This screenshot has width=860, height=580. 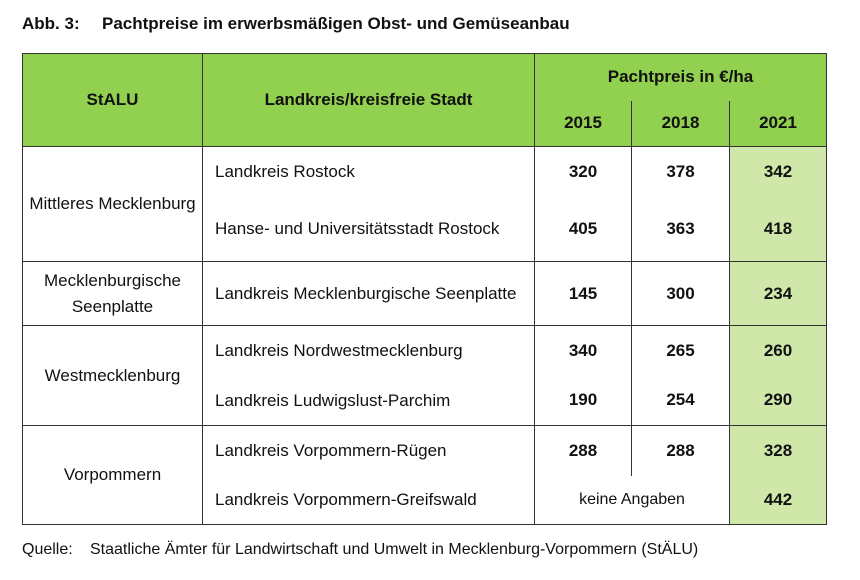 I want to click on value-2015: 340, so click(x=583, y=350).